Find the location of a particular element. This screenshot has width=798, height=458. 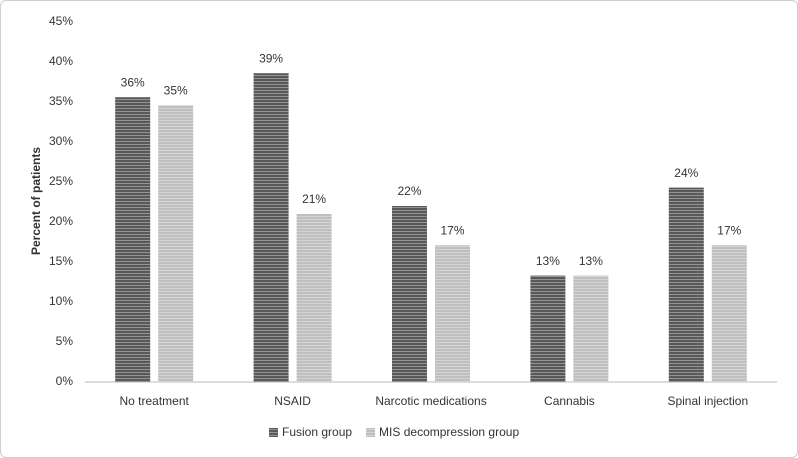

y-tick-label: 25% is located at coordinates (61, 181).